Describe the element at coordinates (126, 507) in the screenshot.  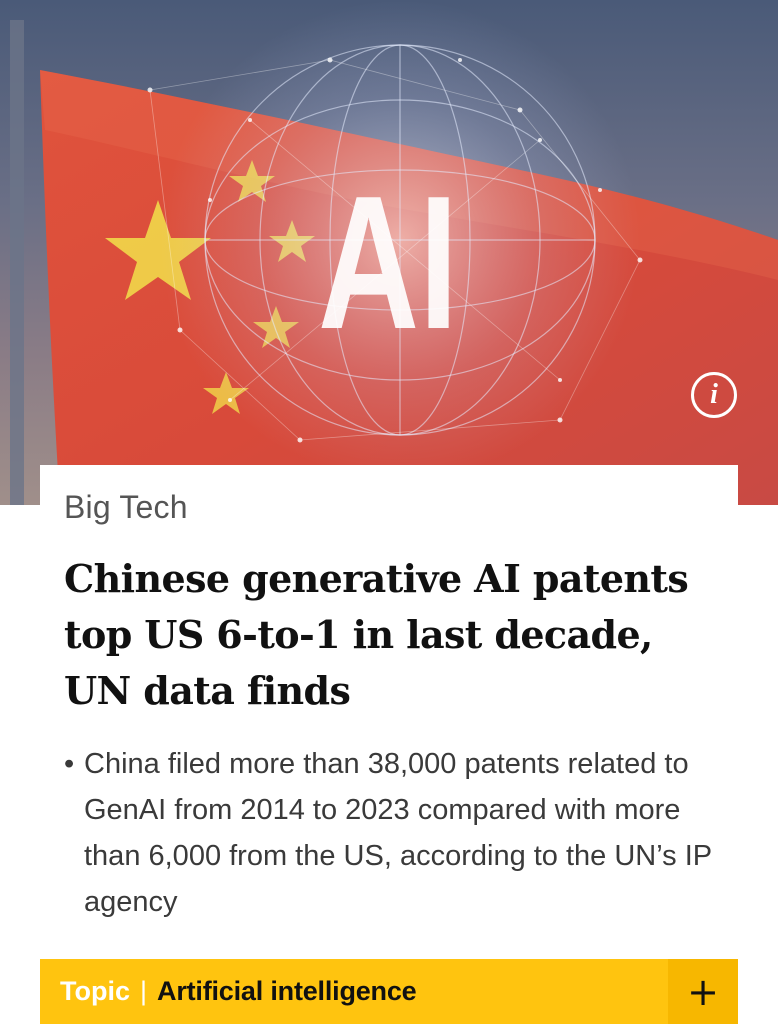
I see `section-label: Big Tech` at that location.